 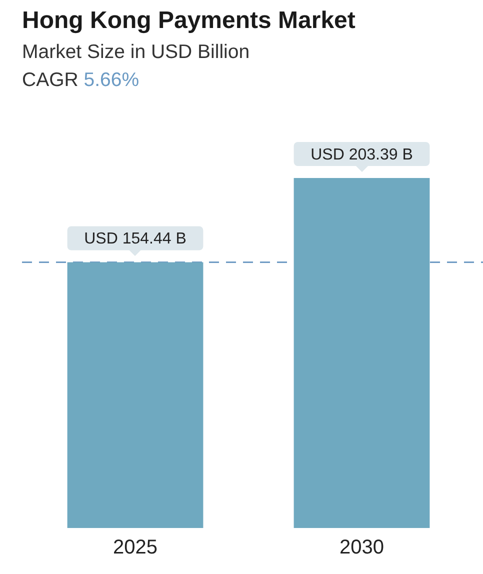 What do you see at coordinates (361, 155) in the screenshot?
I see `data-label: USD 203.39 B` at bounding box center [361, 155].